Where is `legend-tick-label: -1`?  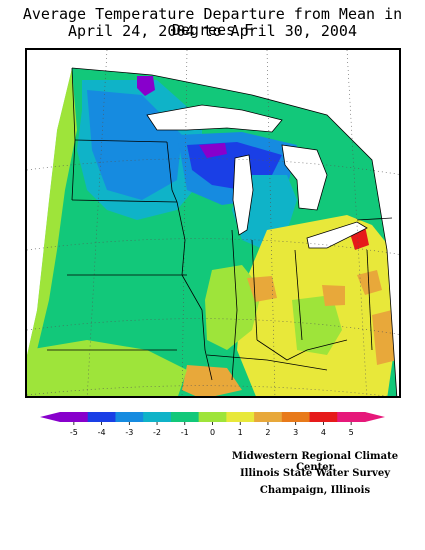 legend-tick-label: -1 is located at coordinates (185, 432).